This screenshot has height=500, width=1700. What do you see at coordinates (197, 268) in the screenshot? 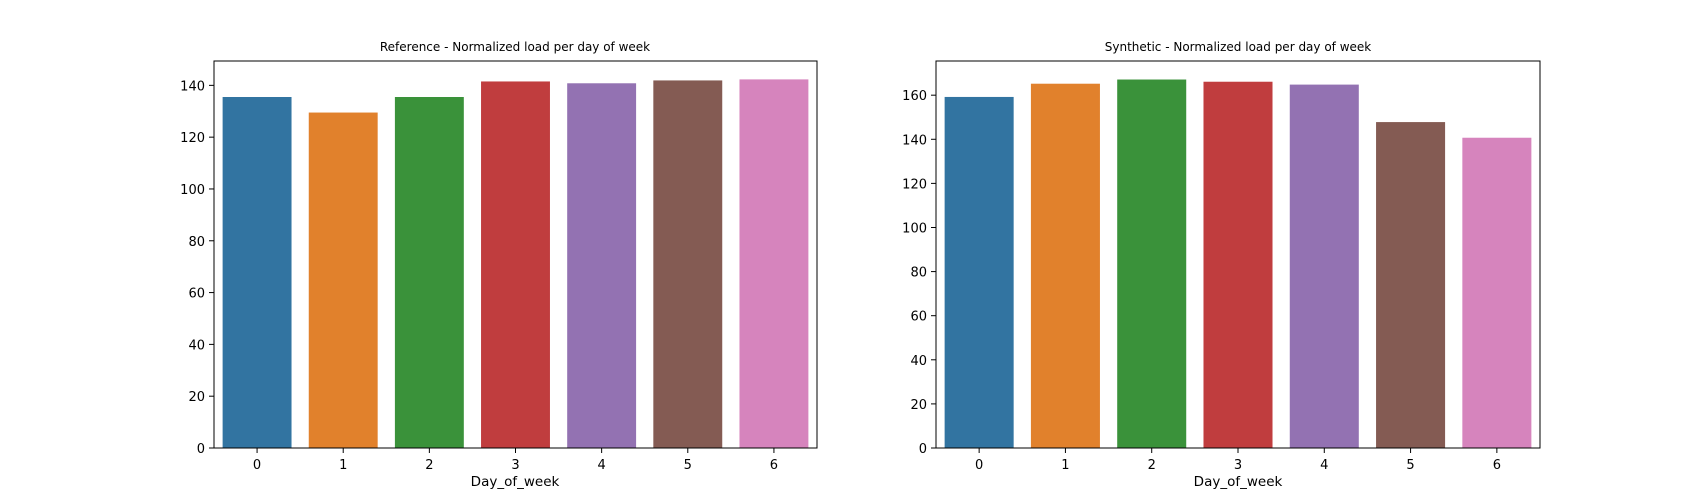
I see `y-axis: 0 20 40 60 80 100 120 140` at bounding box center [197, 268].